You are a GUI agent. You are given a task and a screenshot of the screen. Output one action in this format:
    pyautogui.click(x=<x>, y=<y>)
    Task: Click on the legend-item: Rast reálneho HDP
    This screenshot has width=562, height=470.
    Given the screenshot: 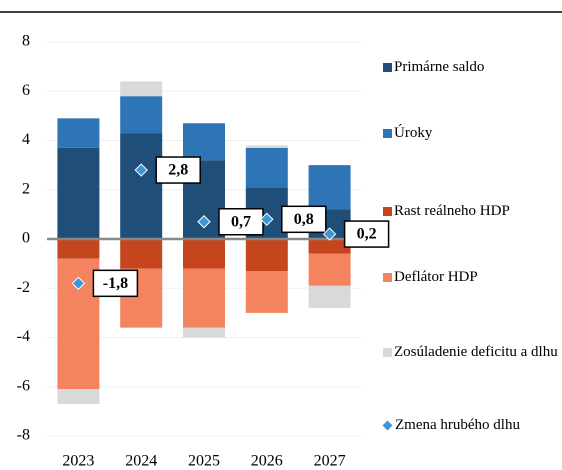 What is the action you would take?
    pyautogui.click(x=471, y=211)
    